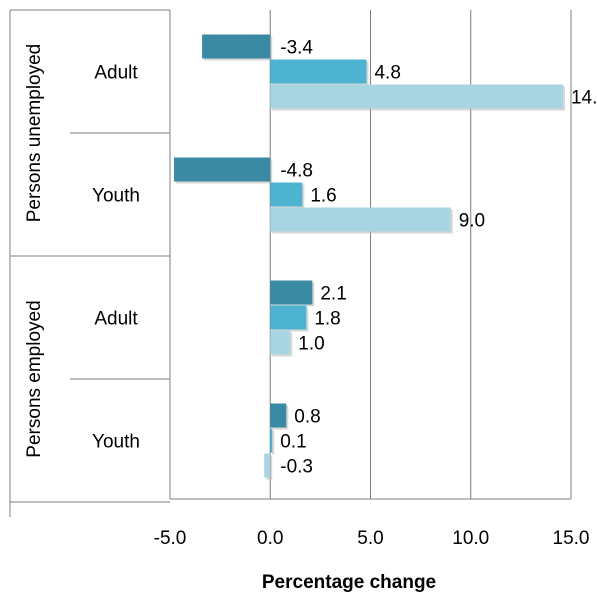  I want to click on data-label: 1.6, so click(323, 196).